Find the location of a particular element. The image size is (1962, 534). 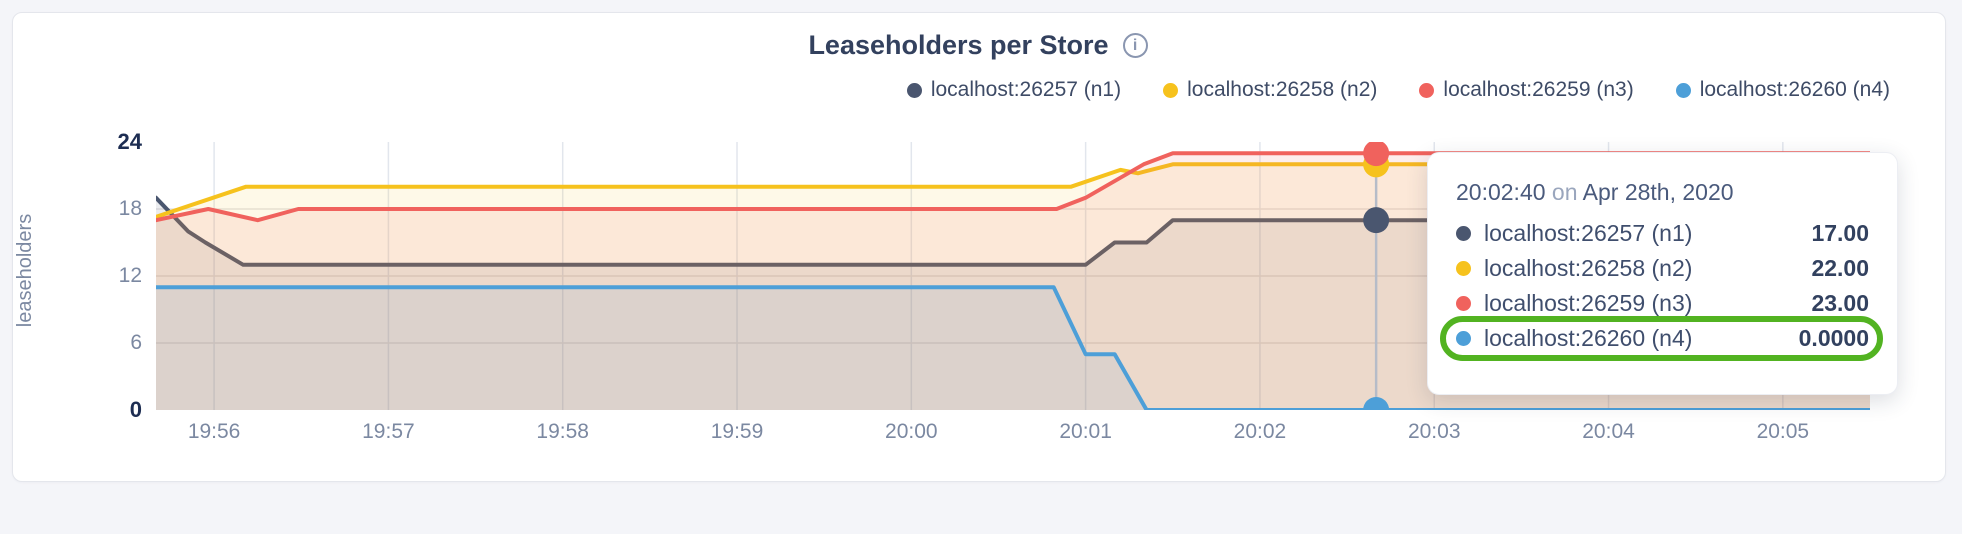

tooltip-header: 20:02:40 on Apr 28th, 2020 is located at coordinates (1662, 192).